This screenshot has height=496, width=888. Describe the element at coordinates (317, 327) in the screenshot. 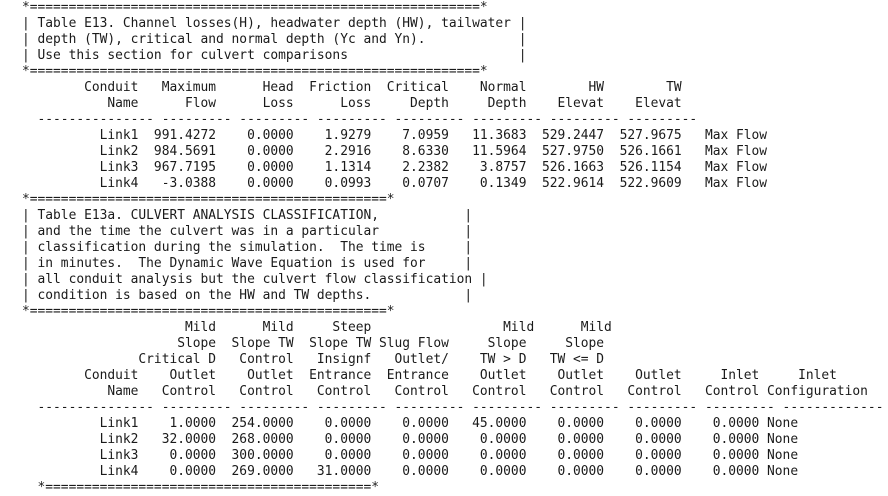

I see `table-e13a-header-row: Mild Mild Steep Mild Mild` at that location.